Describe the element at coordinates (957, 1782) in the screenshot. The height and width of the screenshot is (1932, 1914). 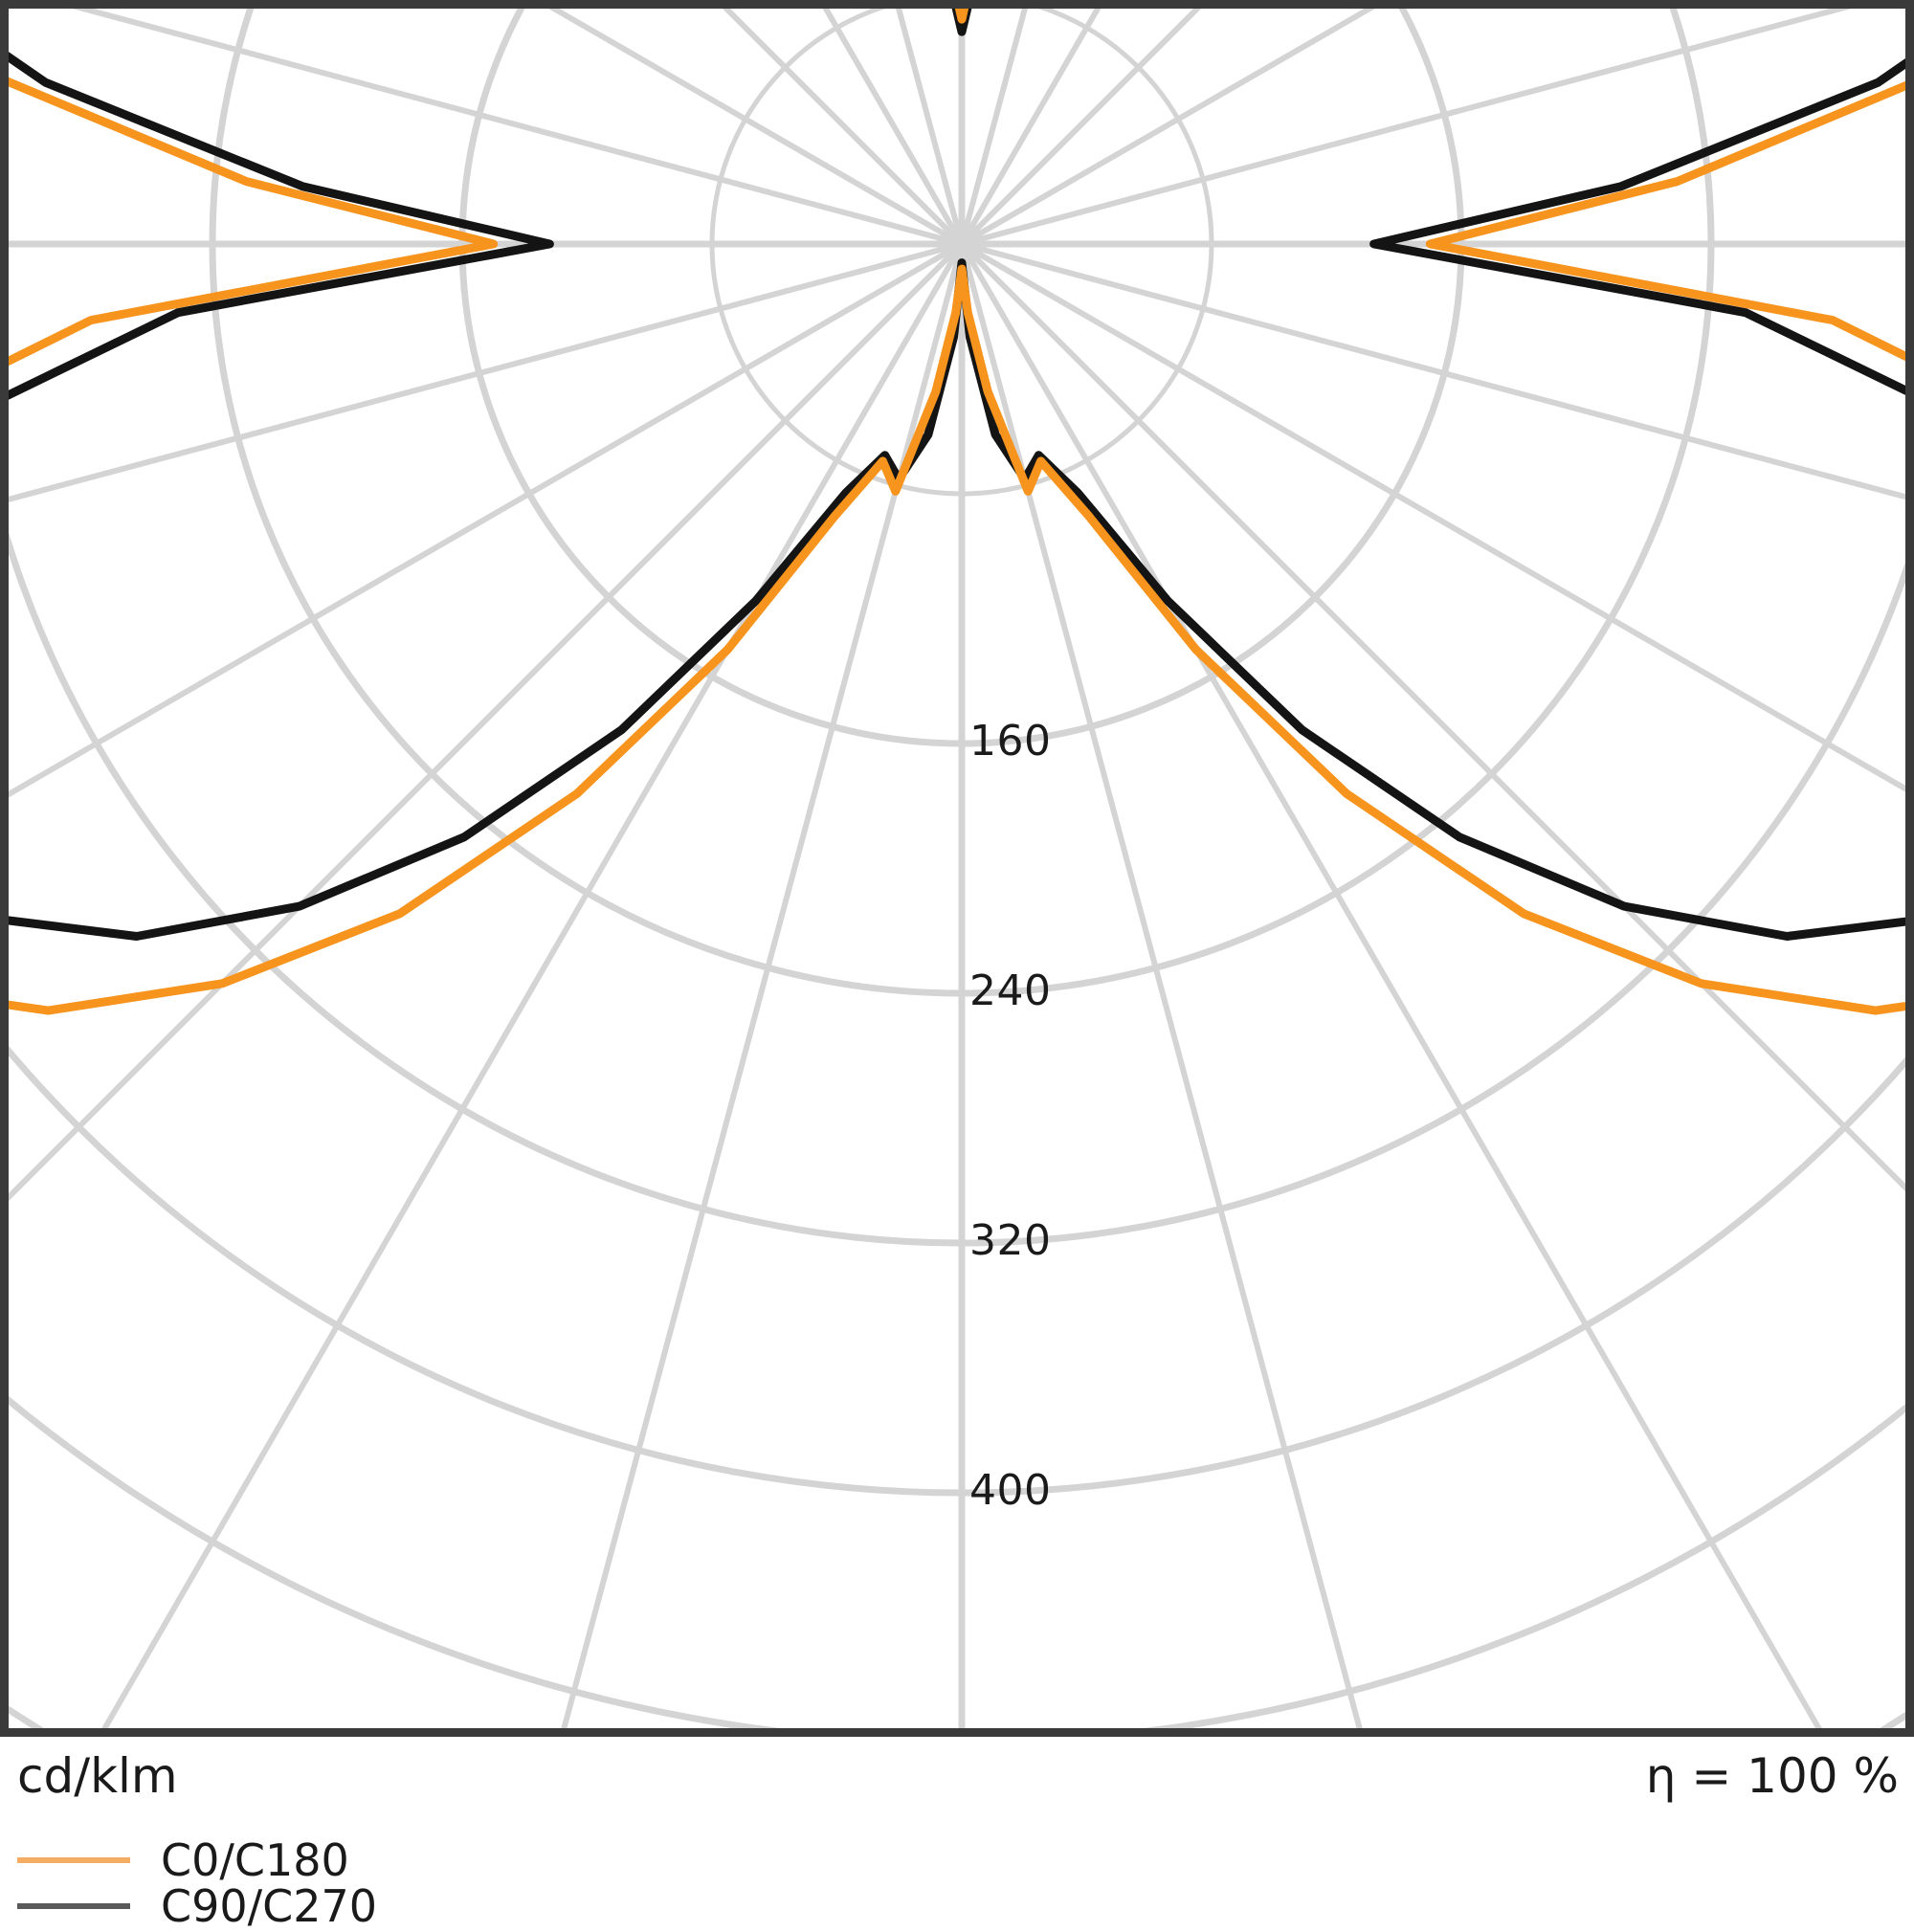
I see `figure-footer: cd/klm η = 100 %` at that location.